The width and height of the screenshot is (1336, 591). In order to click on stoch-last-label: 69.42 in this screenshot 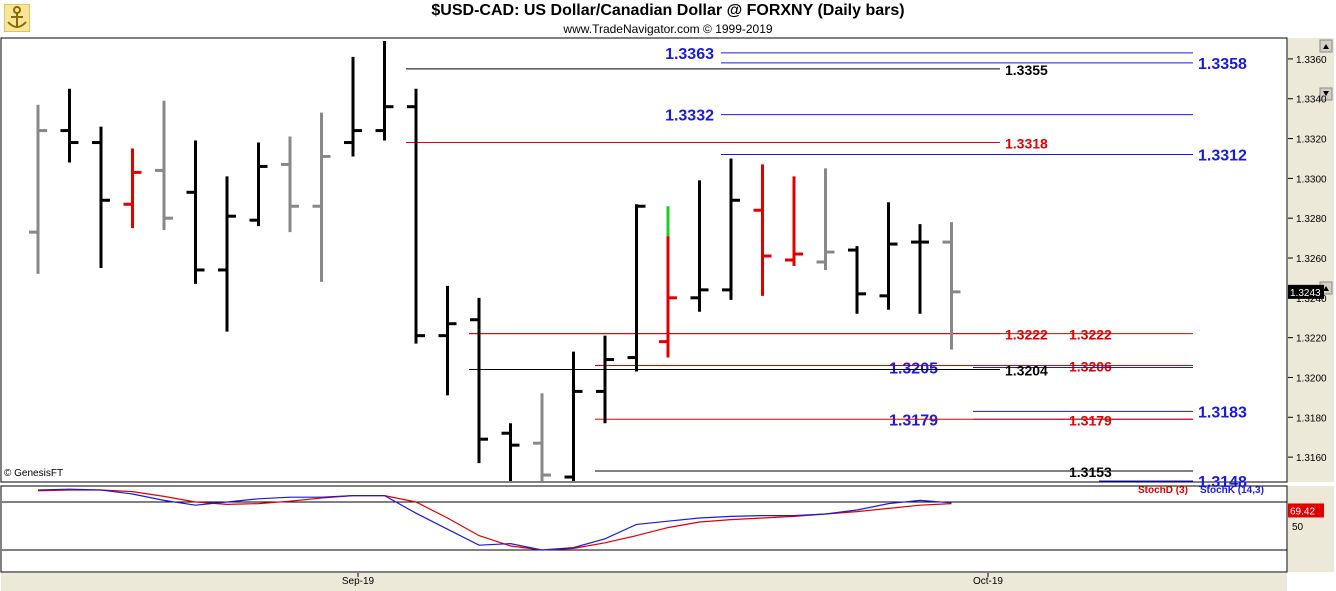, I will do `click(1302, 511)`.